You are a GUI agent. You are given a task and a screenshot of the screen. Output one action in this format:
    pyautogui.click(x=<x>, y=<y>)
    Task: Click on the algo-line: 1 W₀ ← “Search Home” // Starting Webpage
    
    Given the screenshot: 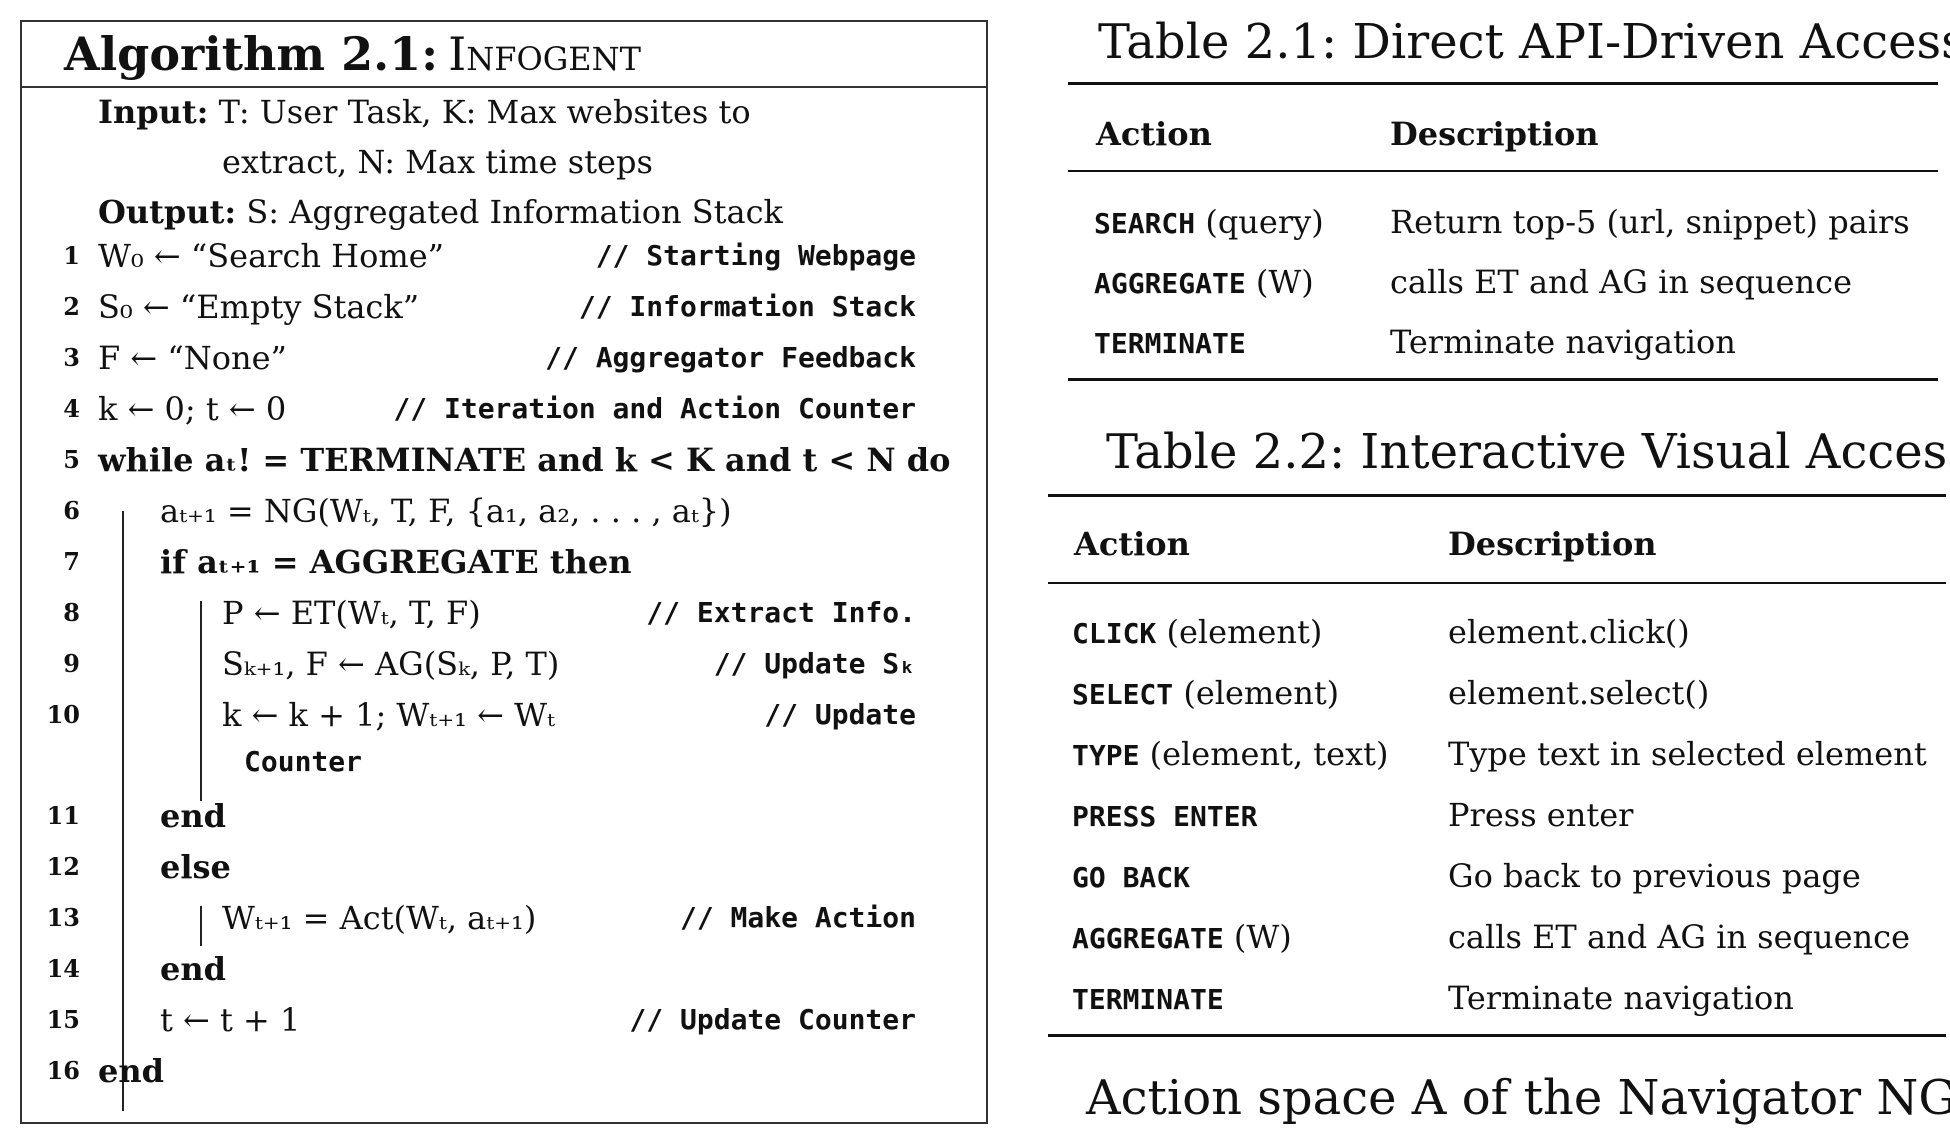 What is the action you would take?
    pyautogui.click(x=504, y=256)
    